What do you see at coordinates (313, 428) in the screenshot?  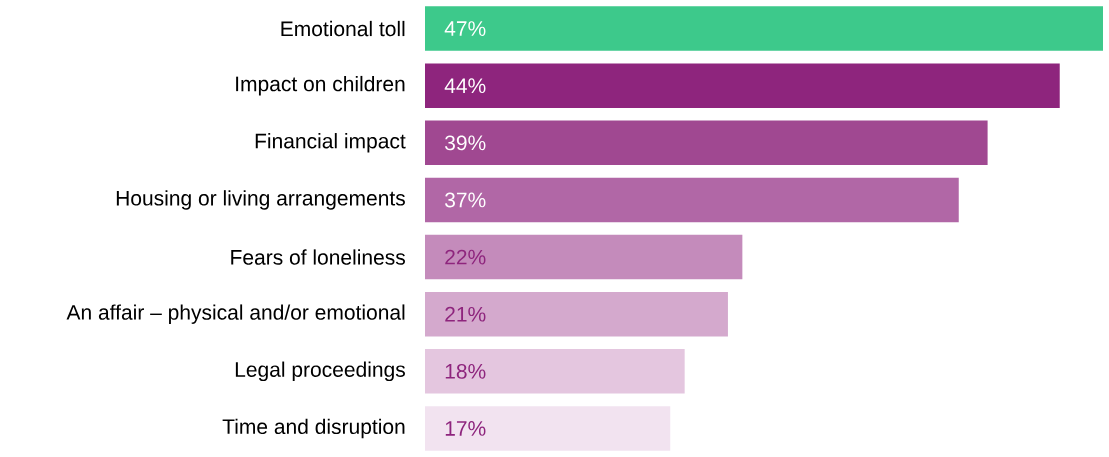 I see `y-tick-label: Time and disruption` at bounding box center [313, 428].